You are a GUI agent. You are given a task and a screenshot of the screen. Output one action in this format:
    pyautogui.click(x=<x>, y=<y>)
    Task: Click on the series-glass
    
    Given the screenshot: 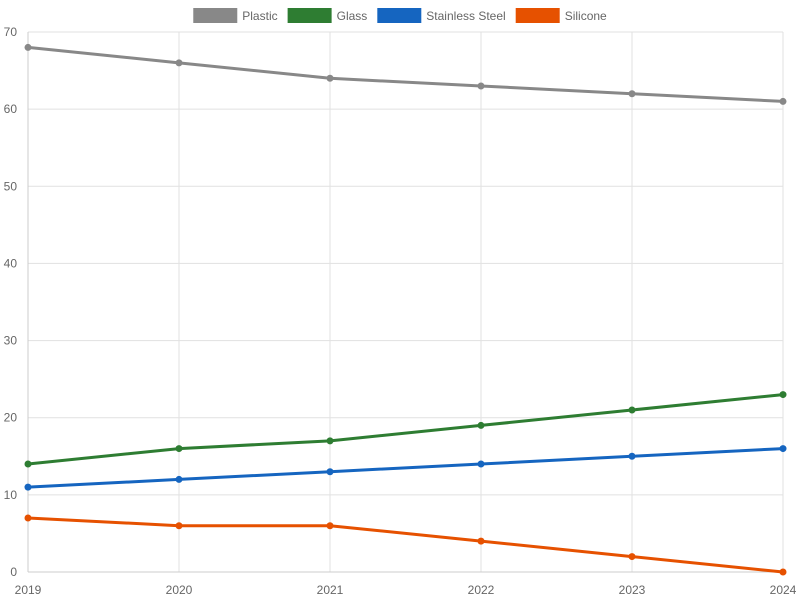 What is the action you would take?
    pyautogui.click(x=405, y=429)
    